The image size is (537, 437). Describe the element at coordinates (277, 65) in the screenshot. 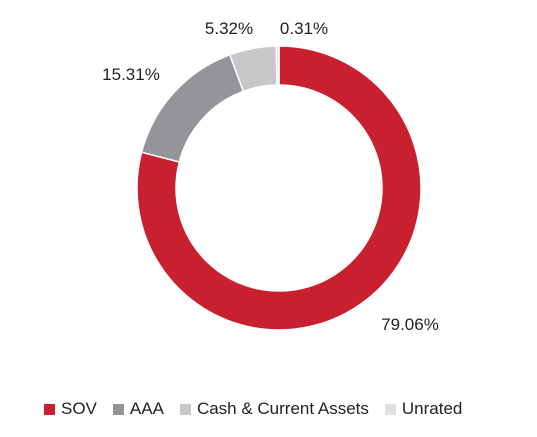

I see `slice-unrated` at that location.